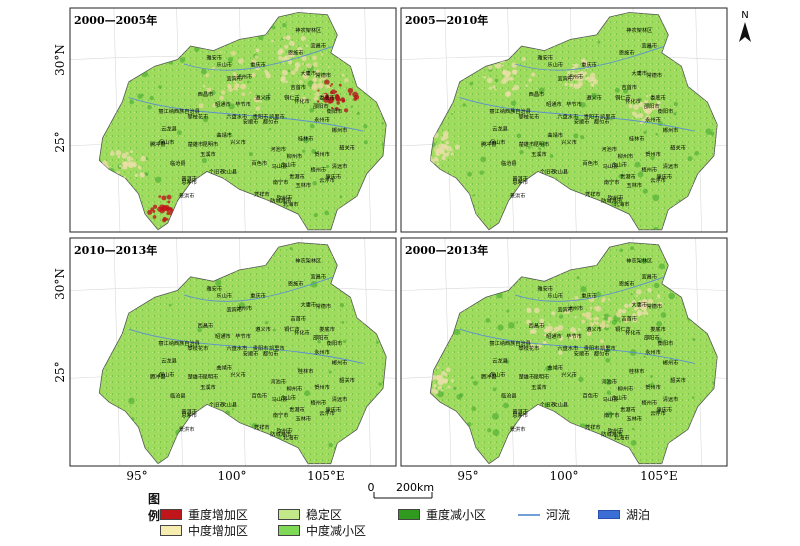 This screenshot has height=546, width=800. I want to click on lat-label-25-top: 25°, so click(60, 141).